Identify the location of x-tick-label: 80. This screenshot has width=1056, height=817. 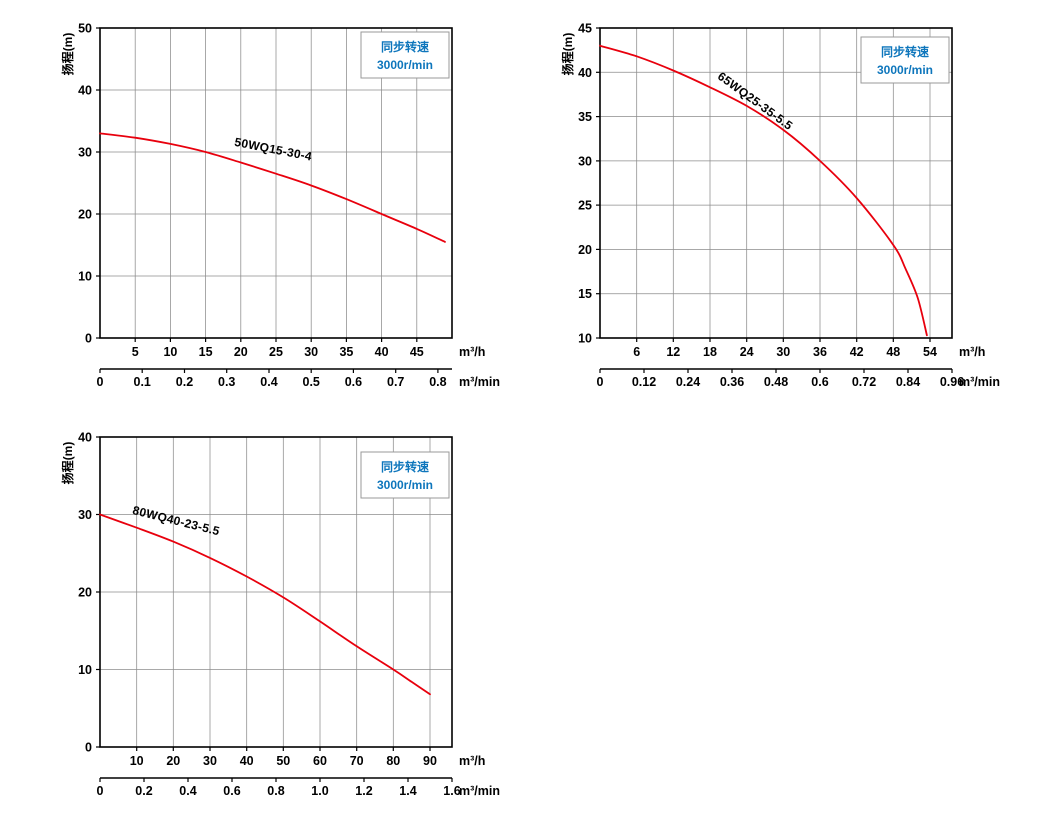
(393, 761).